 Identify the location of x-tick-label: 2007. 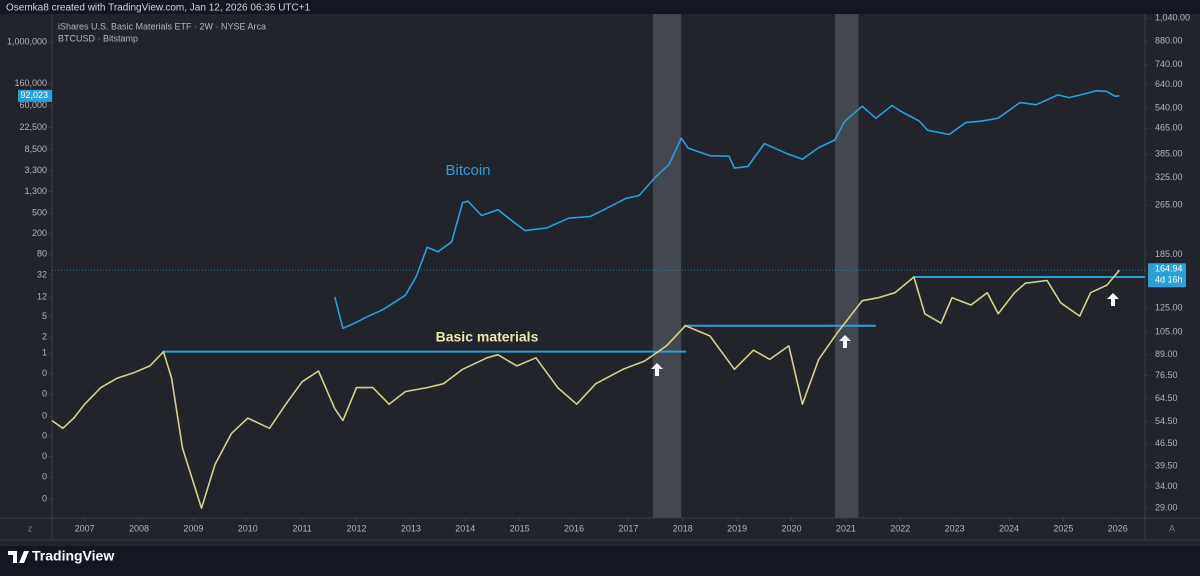
(85, 528).